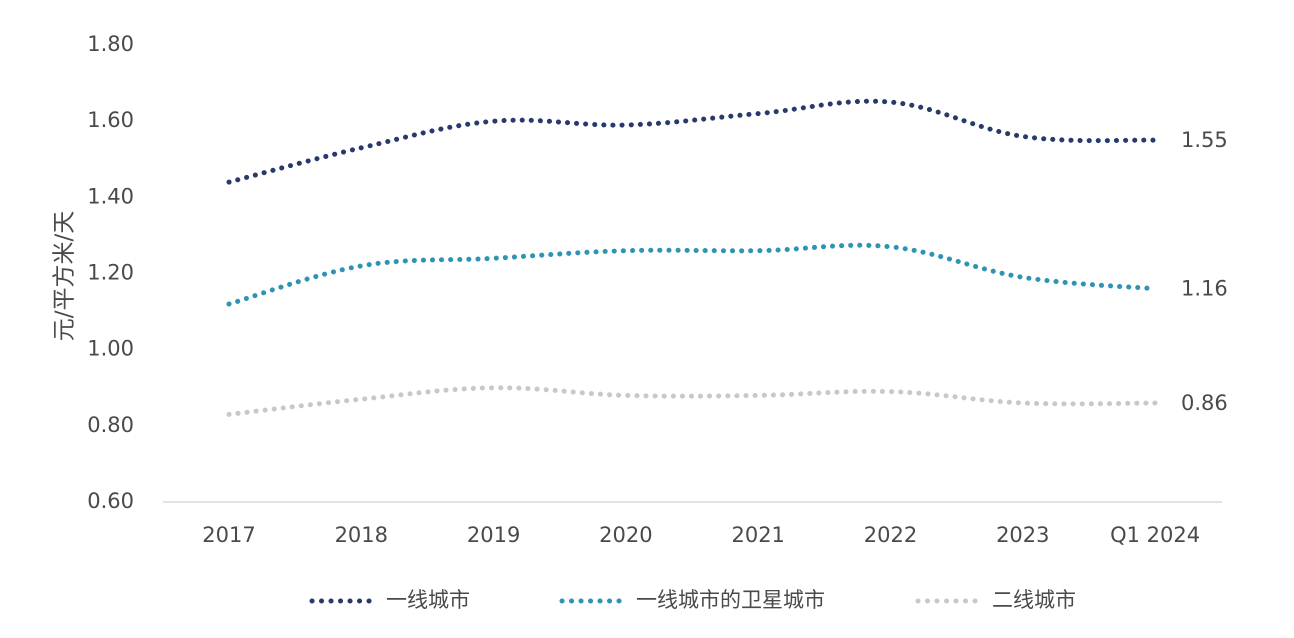 This screenshot has width=1294, height=638. What do you see at coordinates (228, 535) in the screenshot?
I see `x-tick-label: 2017` at bounding box center [228, 535].